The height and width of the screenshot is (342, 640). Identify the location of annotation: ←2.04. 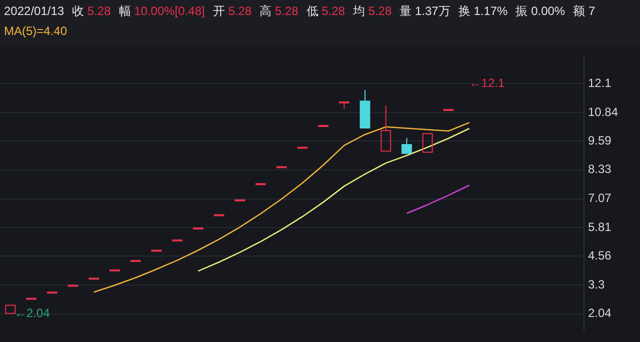
(32, 313).